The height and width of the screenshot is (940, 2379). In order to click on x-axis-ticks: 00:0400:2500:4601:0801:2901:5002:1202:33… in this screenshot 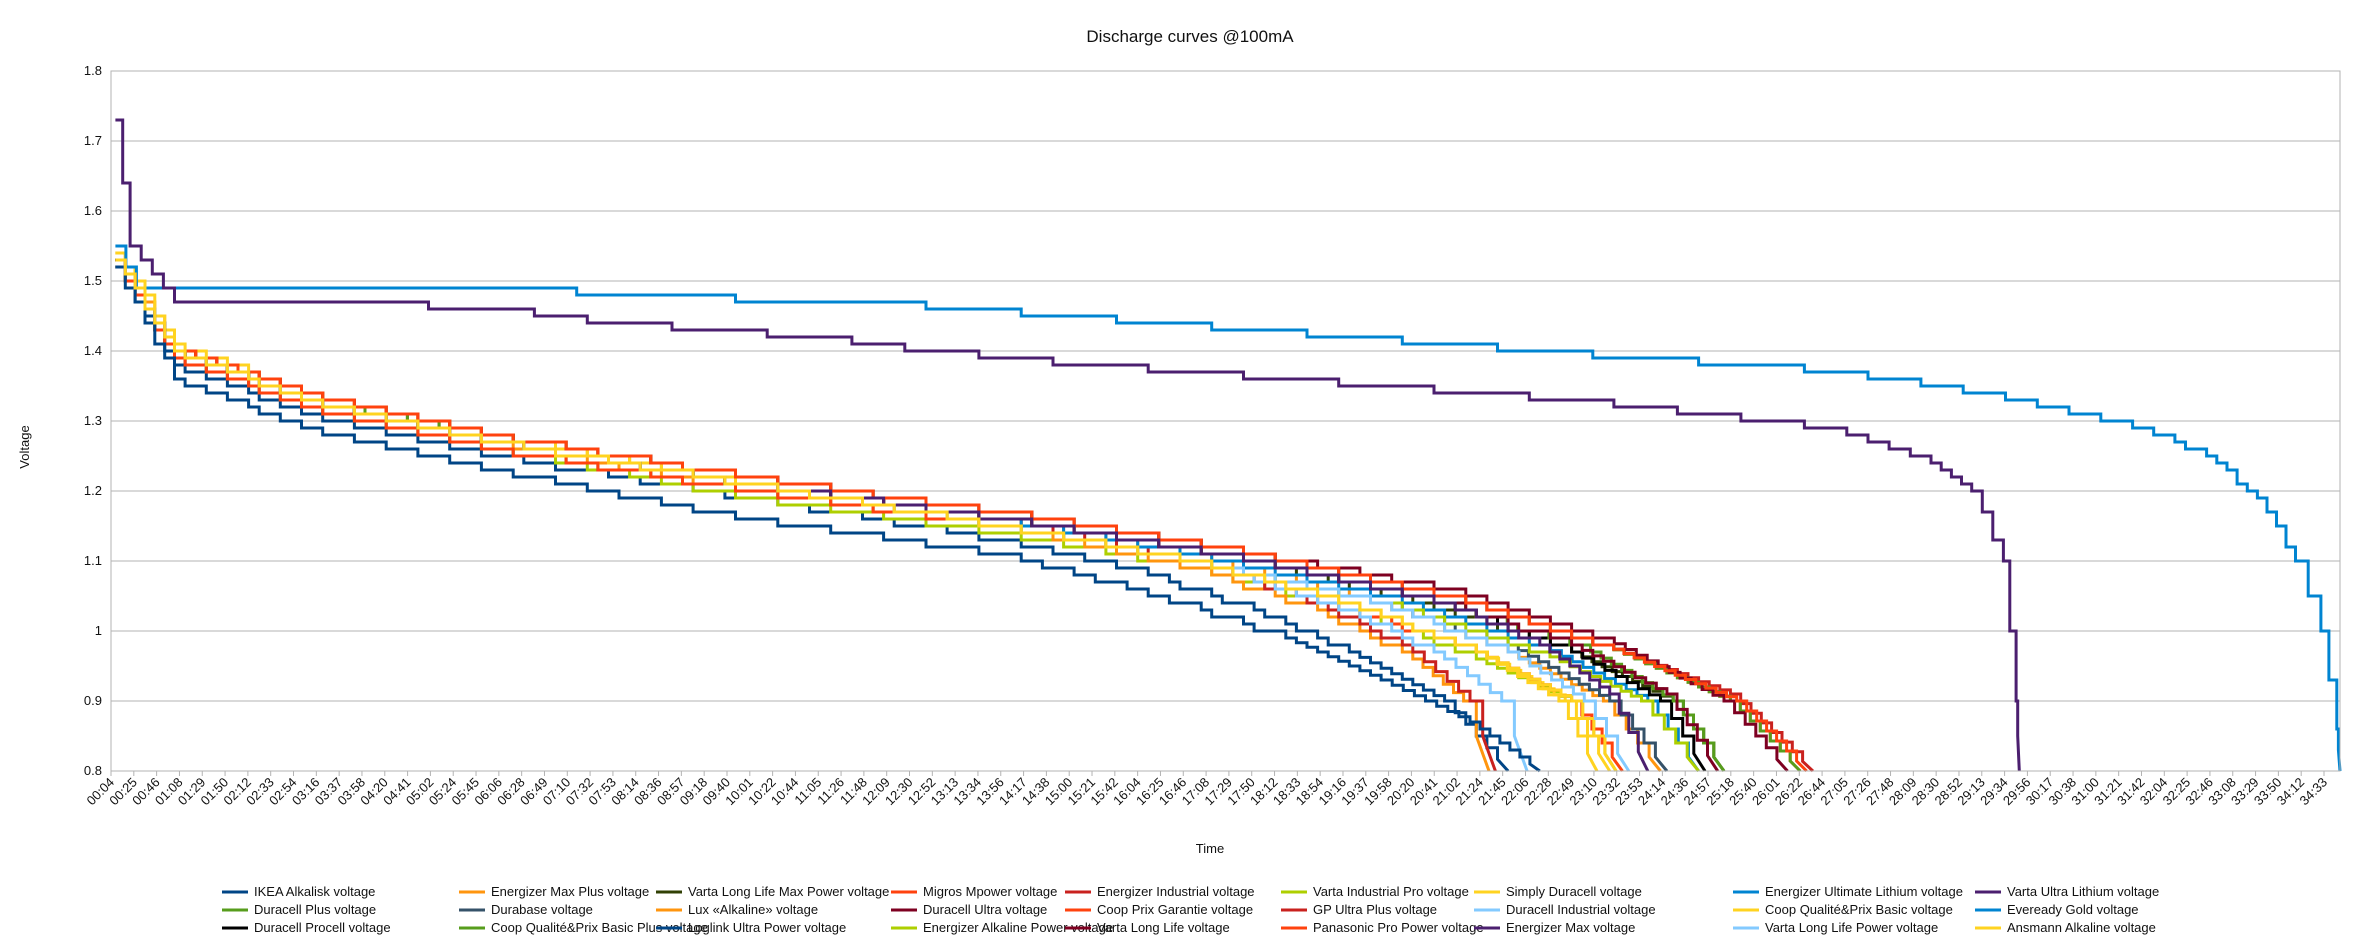, I will do `click(1207, 789)`.